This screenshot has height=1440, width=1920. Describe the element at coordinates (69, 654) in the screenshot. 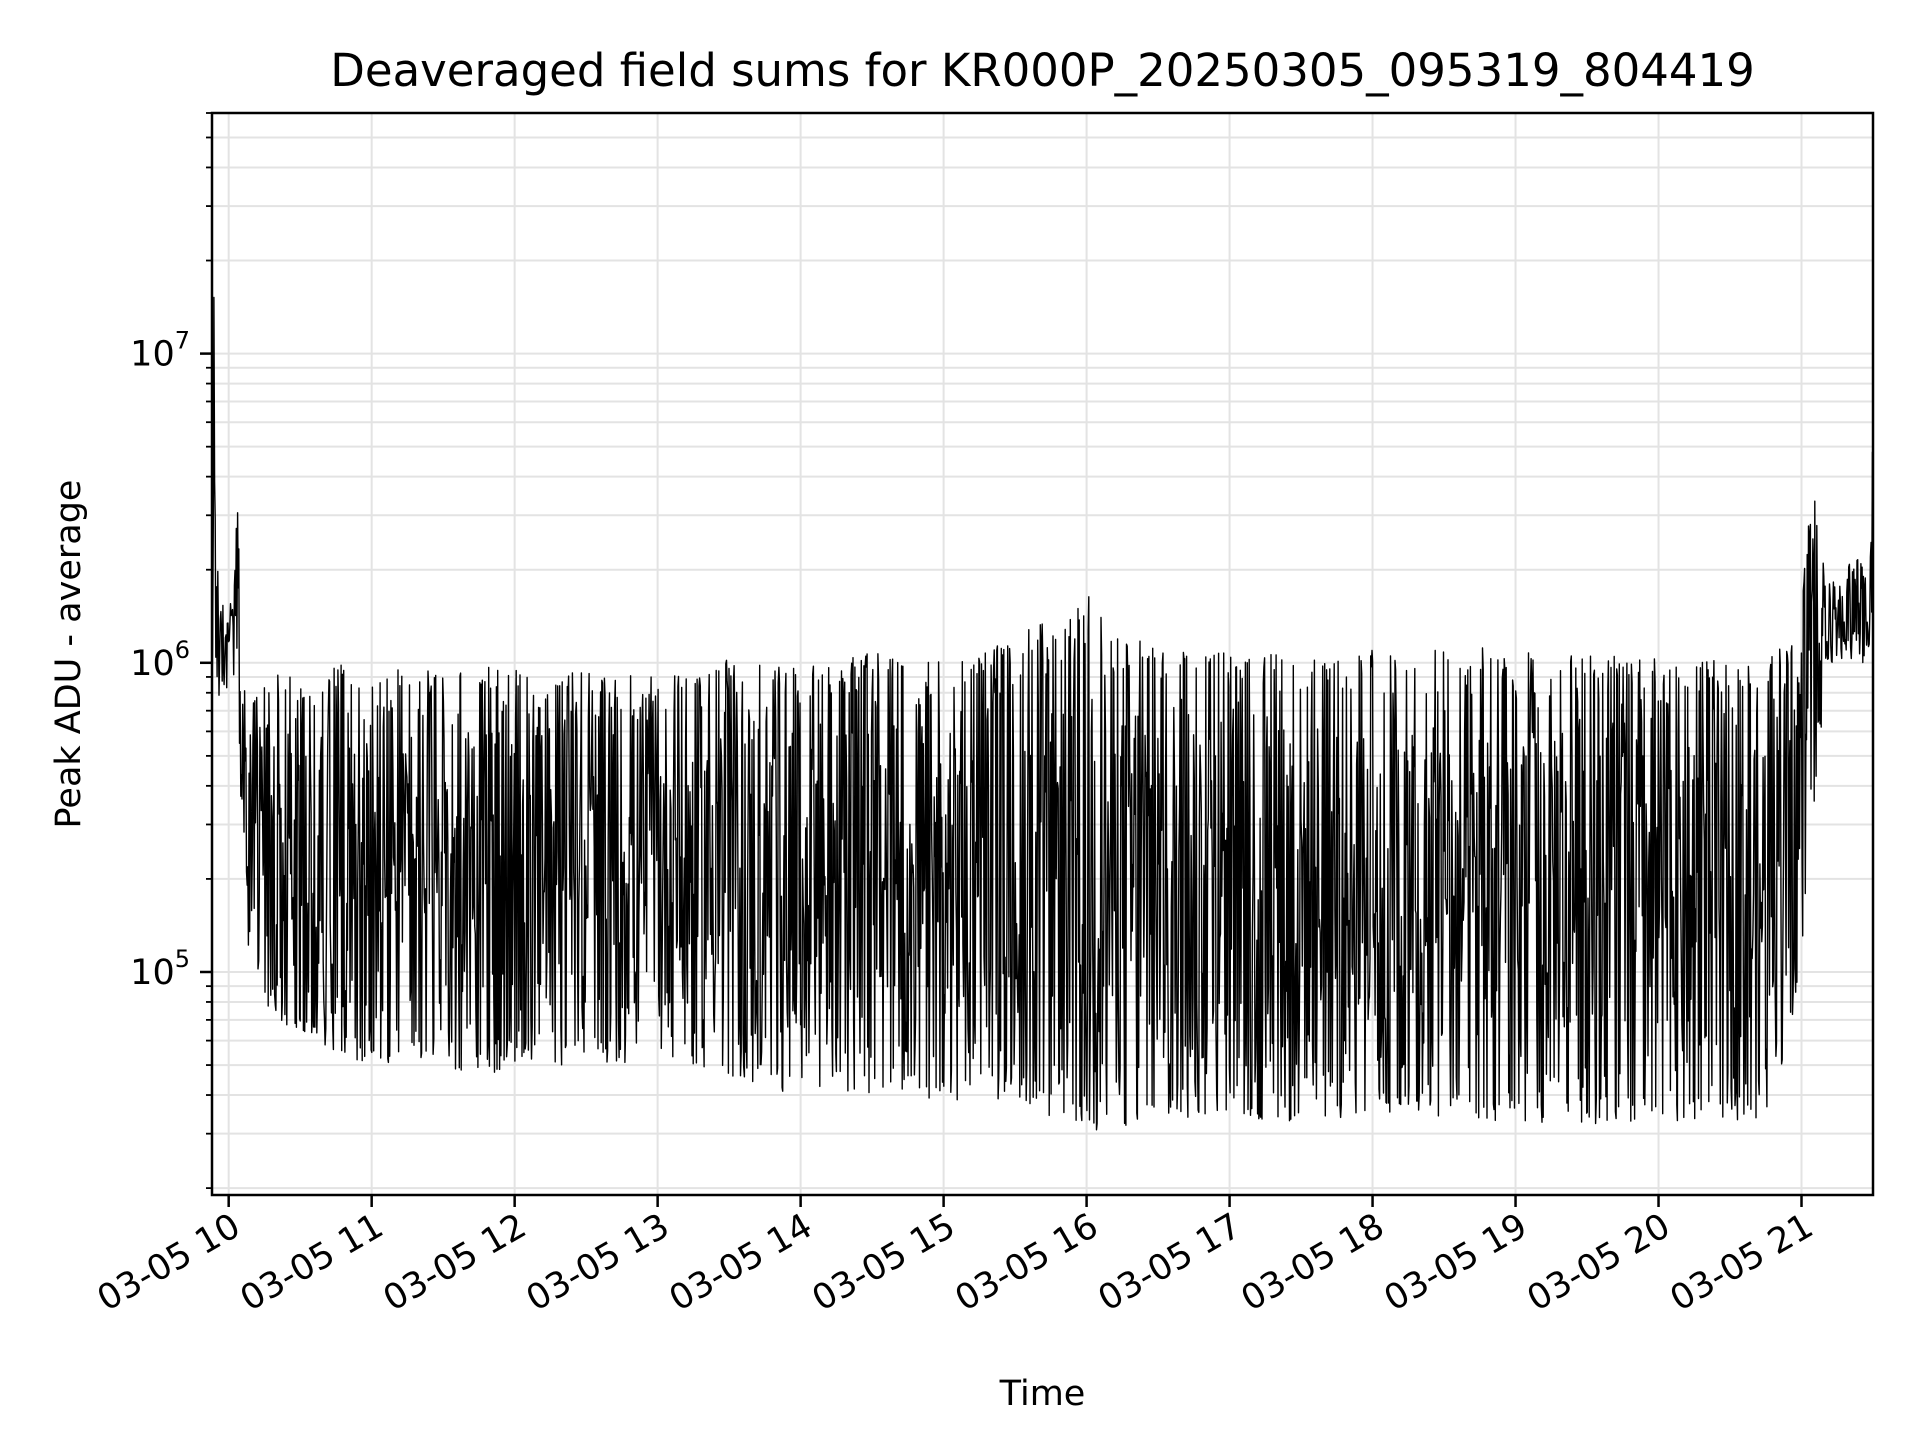

I see `y-axis-label: Peak ADU - average` at that location.